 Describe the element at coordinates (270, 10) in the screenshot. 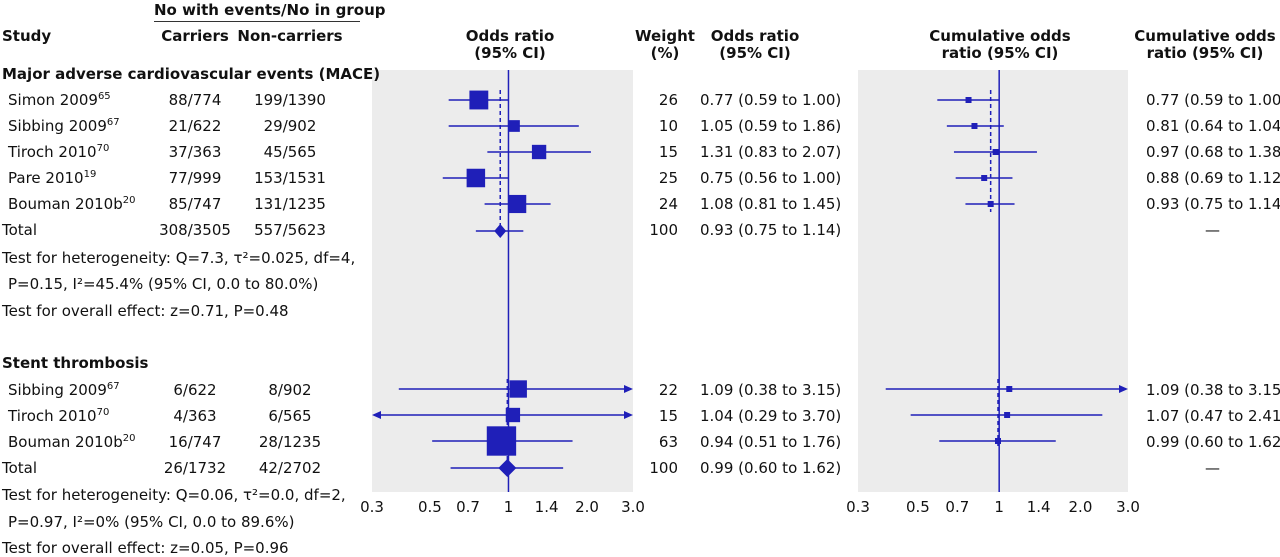

I see `group-header: No with events/No in group` at that location.